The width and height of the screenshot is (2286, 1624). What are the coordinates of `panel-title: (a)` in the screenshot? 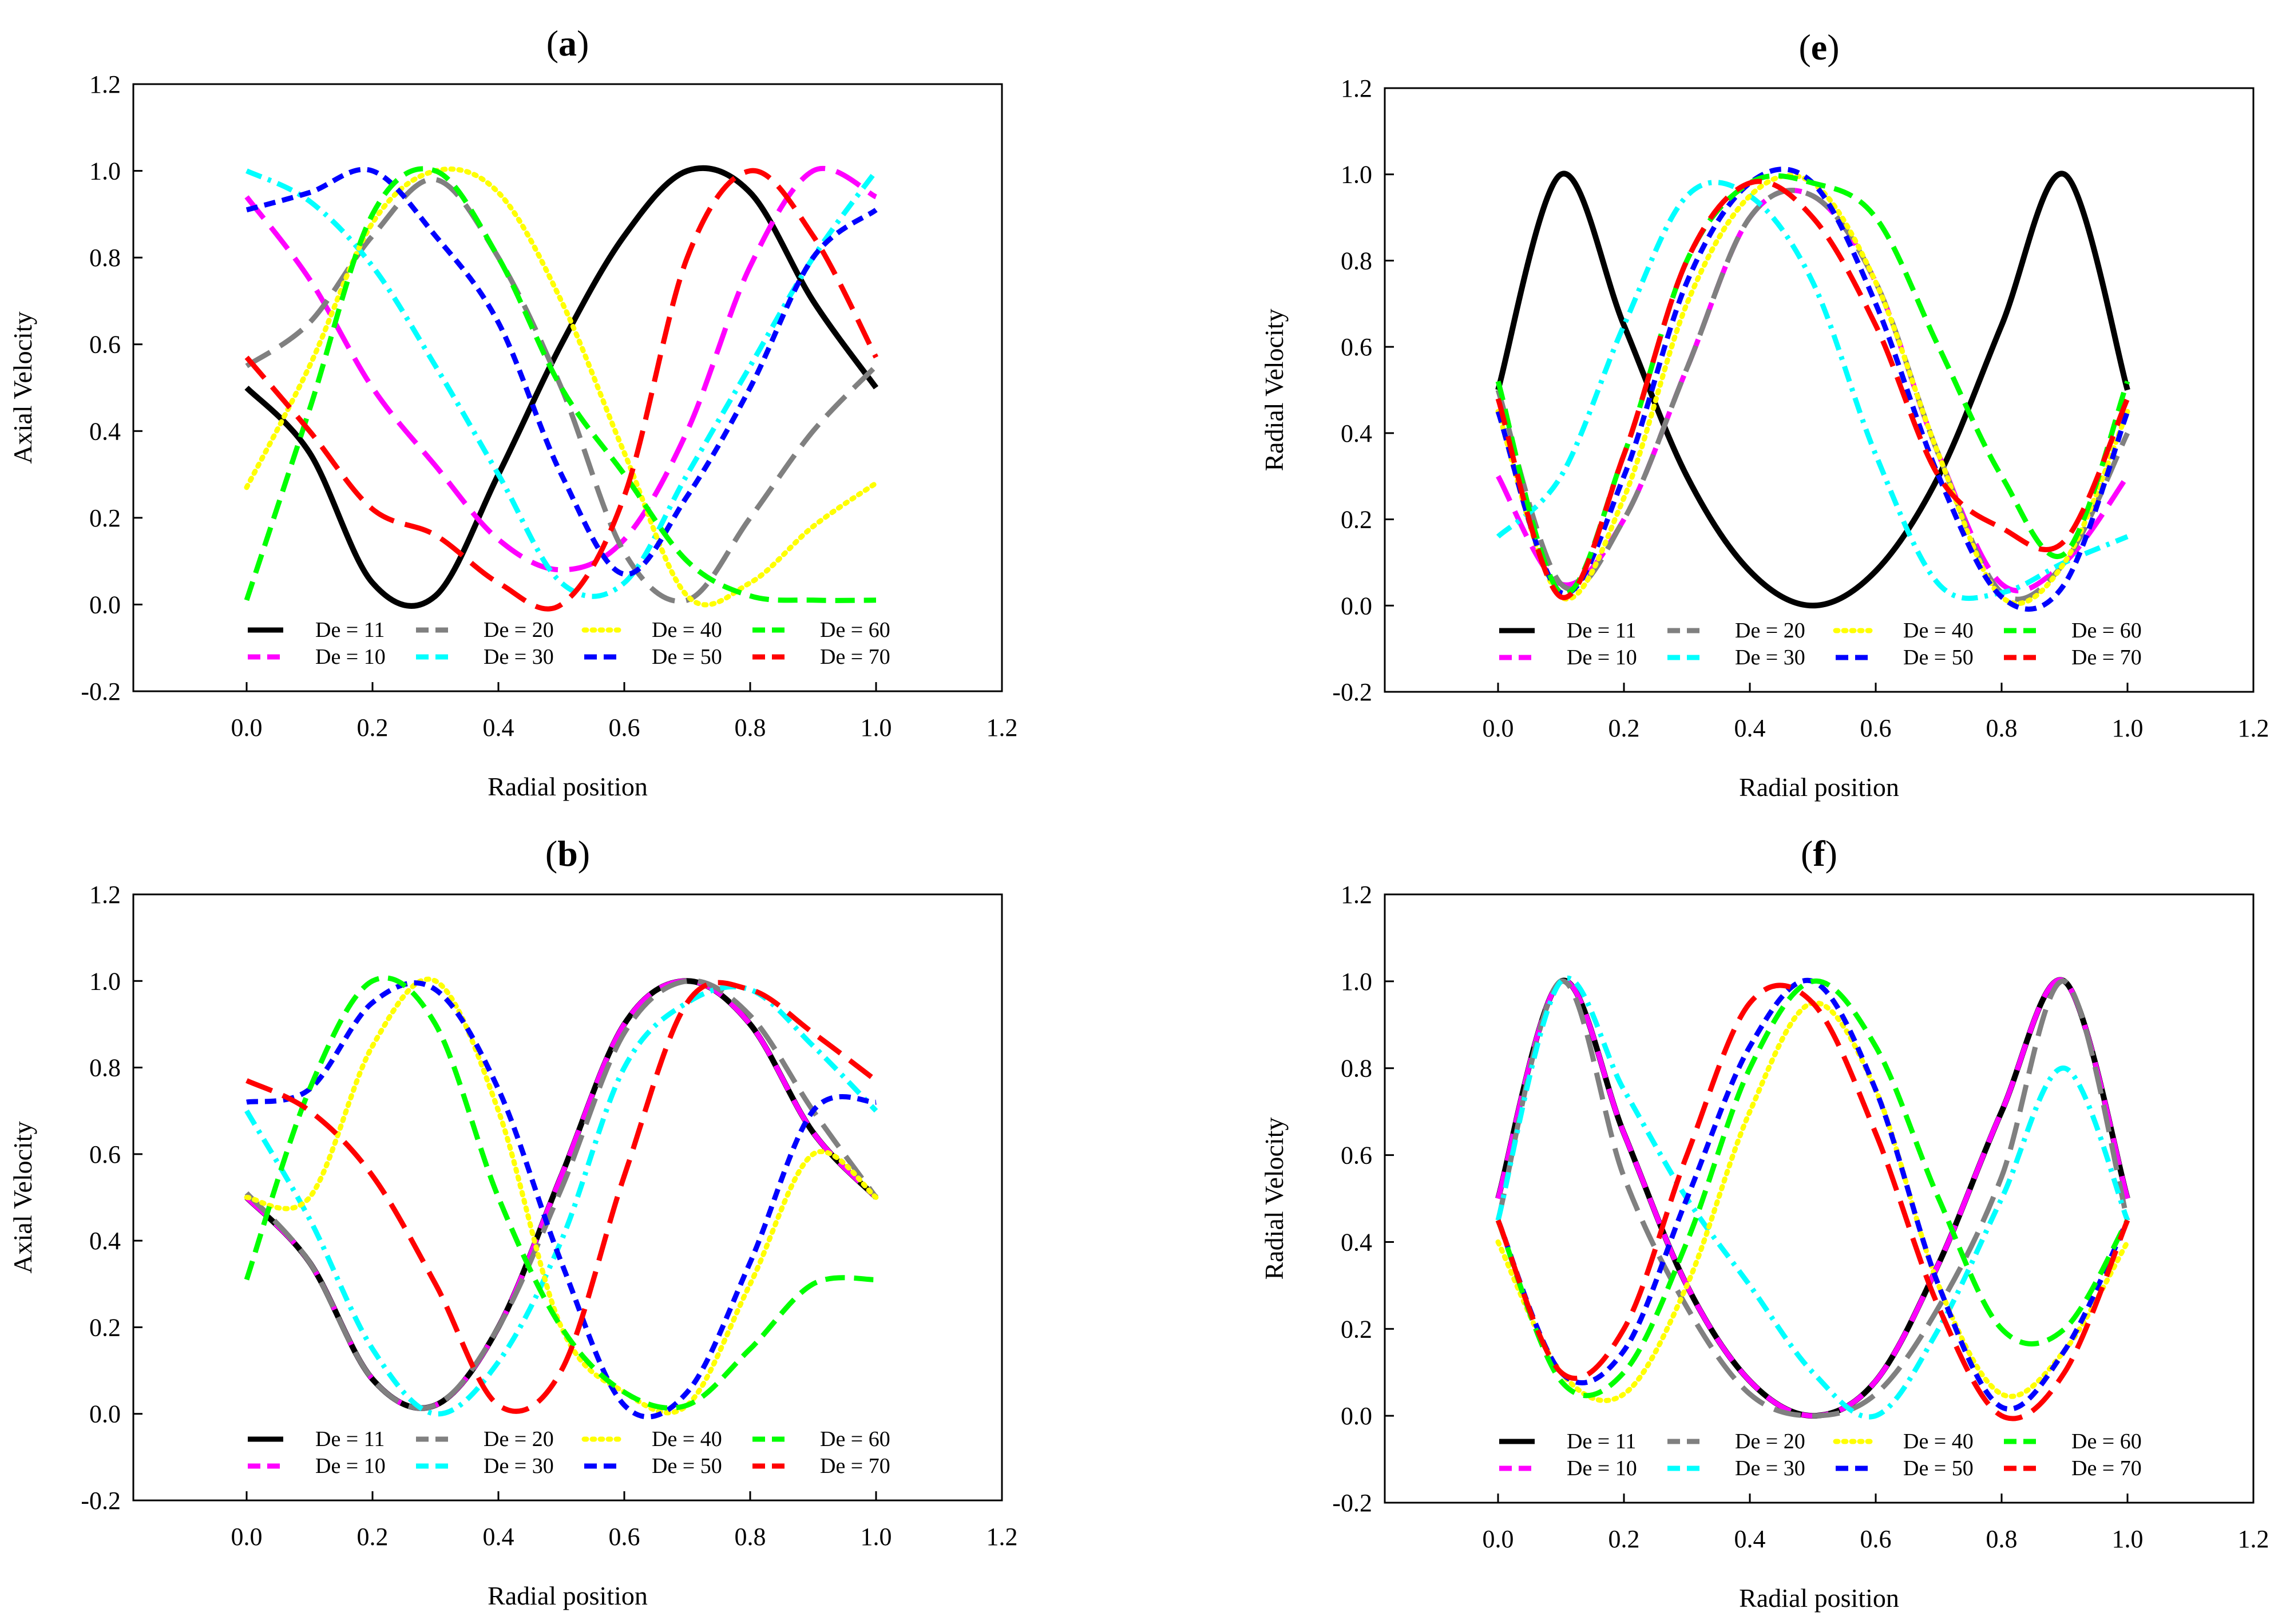 It's located at (568, 43).